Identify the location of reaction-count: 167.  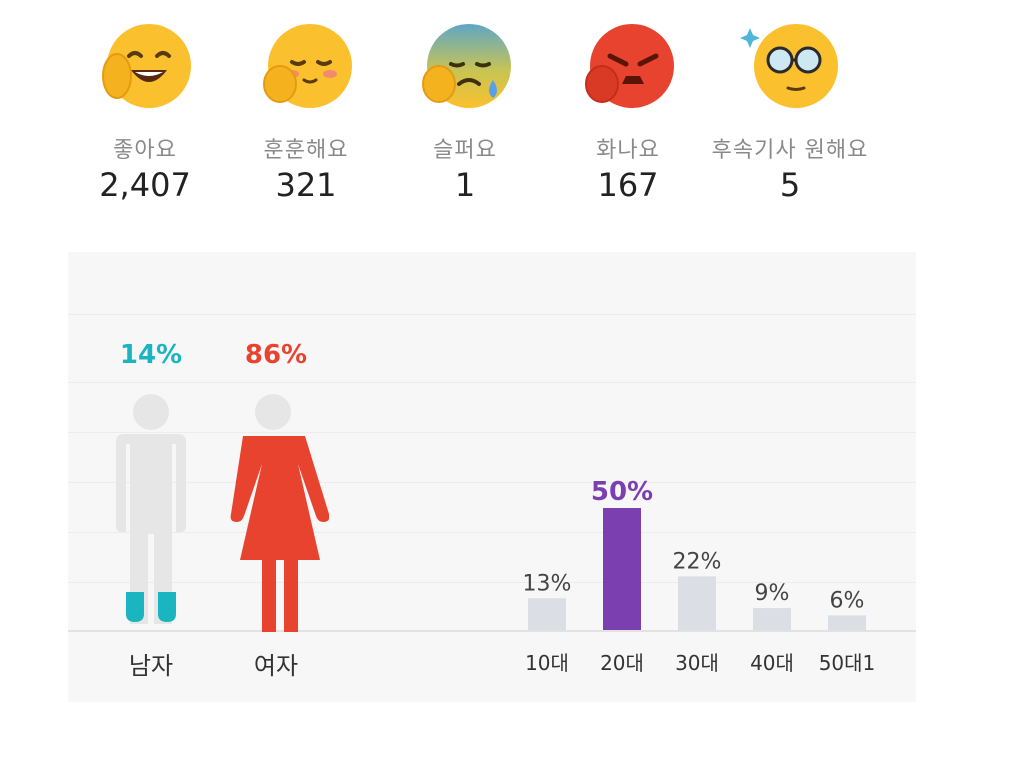
(628, 185).